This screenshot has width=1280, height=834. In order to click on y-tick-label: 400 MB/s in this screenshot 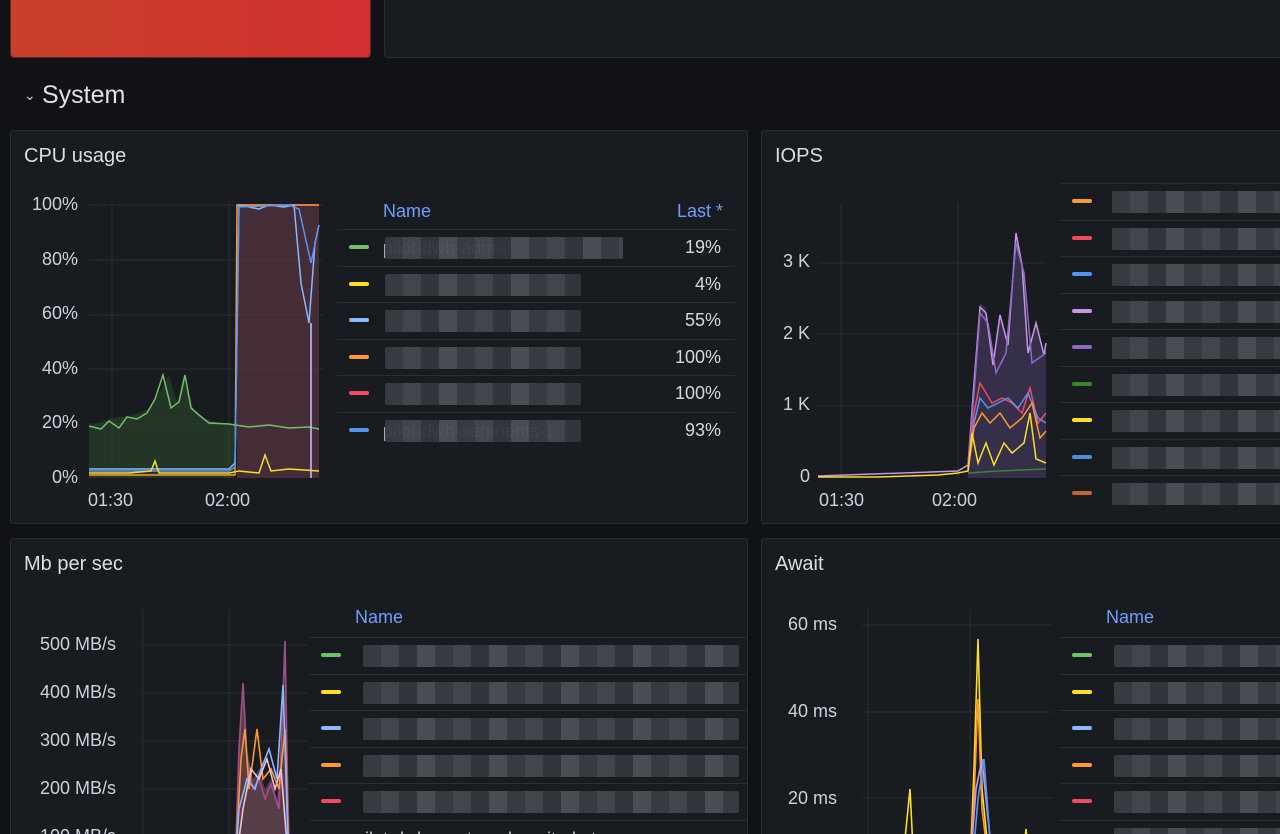, I will do `click(77, 692)`.